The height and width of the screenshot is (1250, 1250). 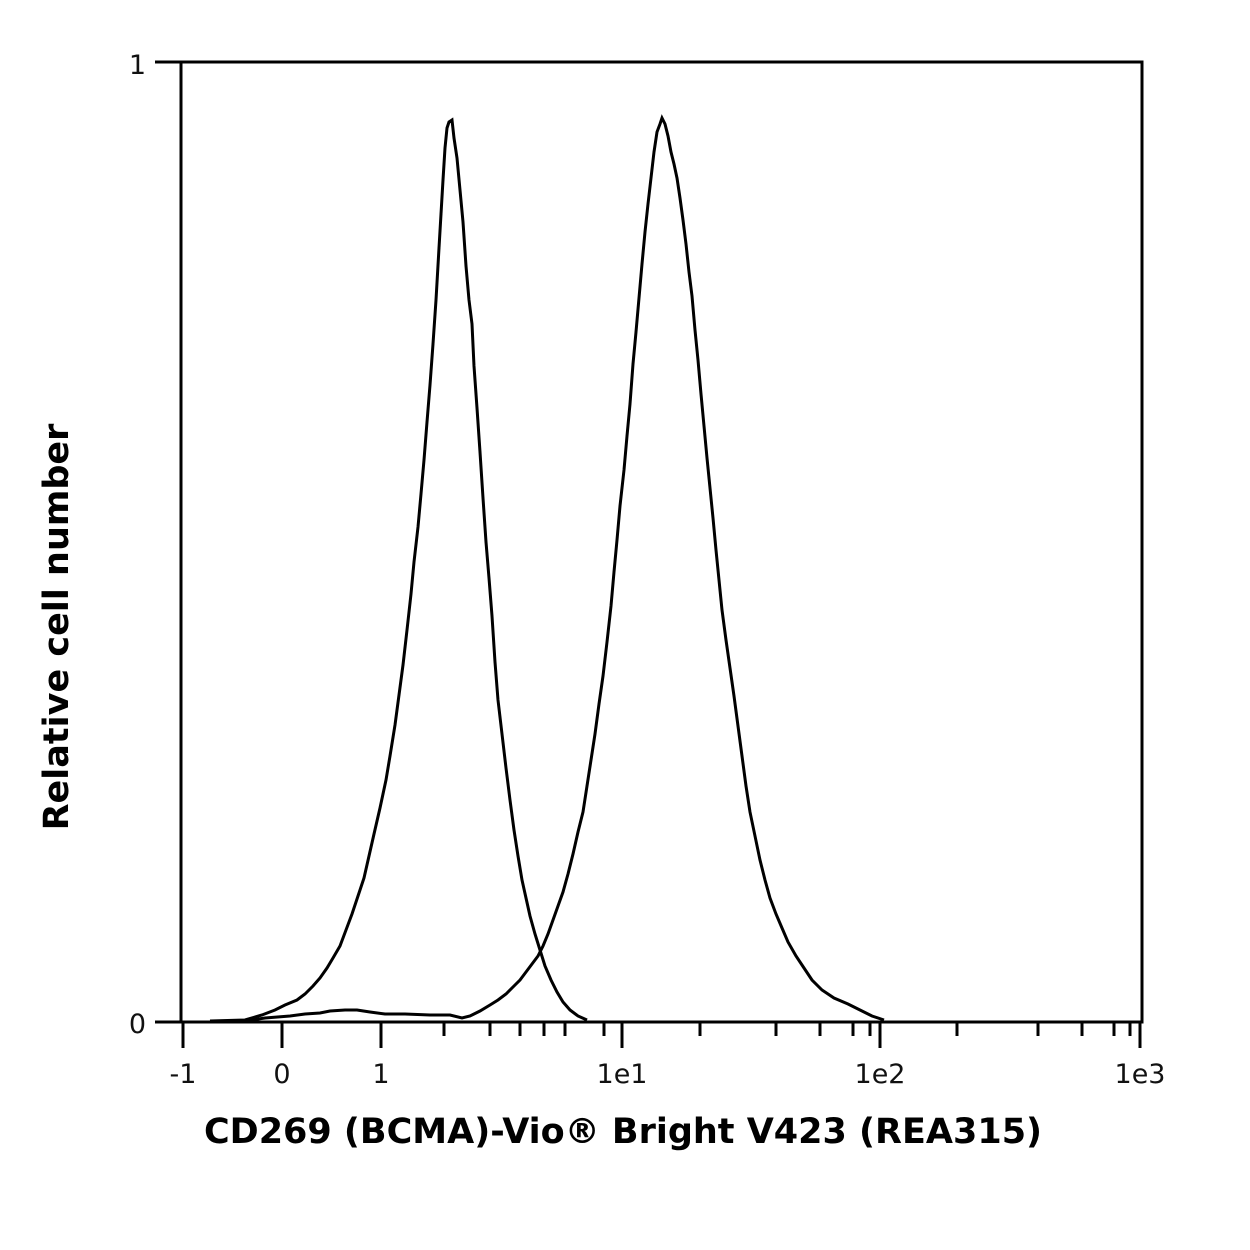 What do you see at coordinates (880, 1074) in the screenshot?
I see `x-tick-label-1e2: 1e2` at bounding box center [880, 1074].